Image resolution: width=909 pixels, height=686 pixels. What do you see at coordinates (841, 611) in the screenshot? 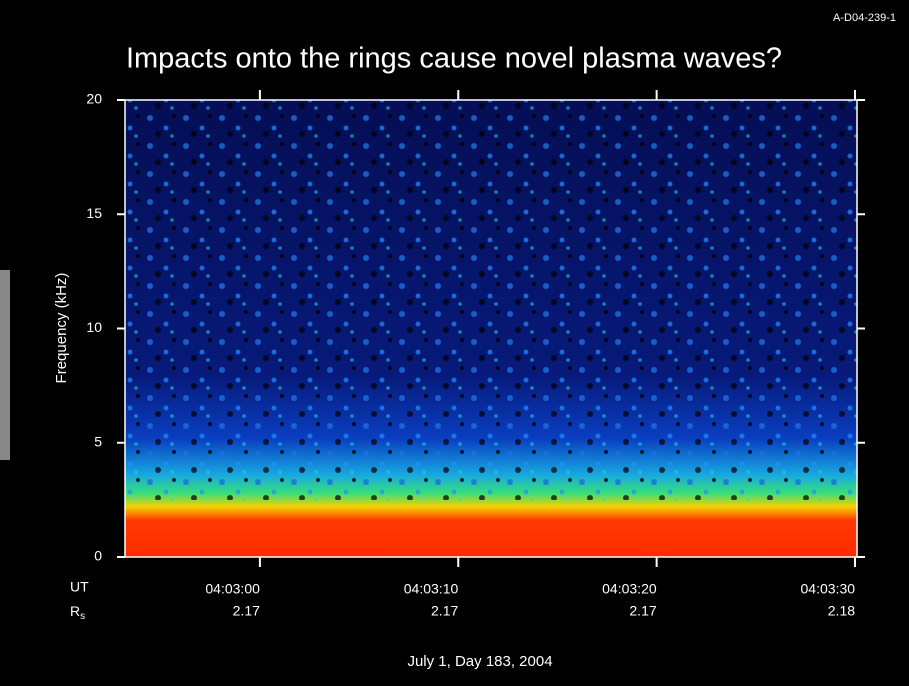
I see `rs-value: 2.18` at bounding box center [841, 611].